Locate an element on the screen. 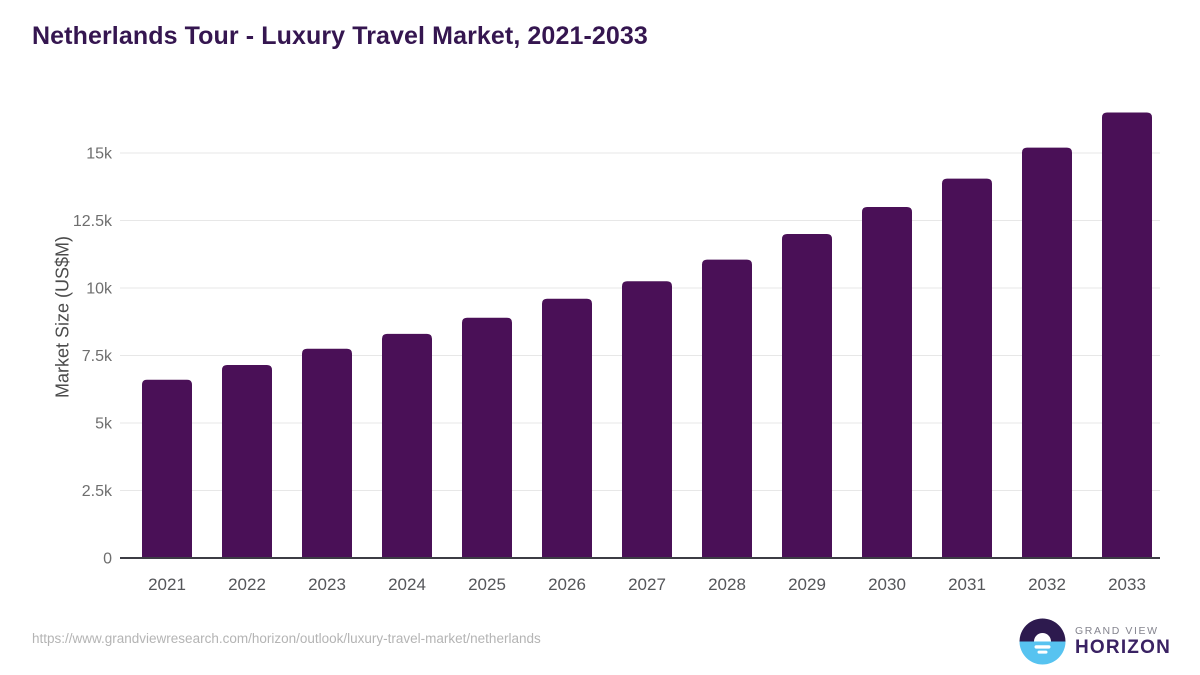 The image size is (1200, 675). y-tick-label-10k: 10k is located at coordinates (99, 289).